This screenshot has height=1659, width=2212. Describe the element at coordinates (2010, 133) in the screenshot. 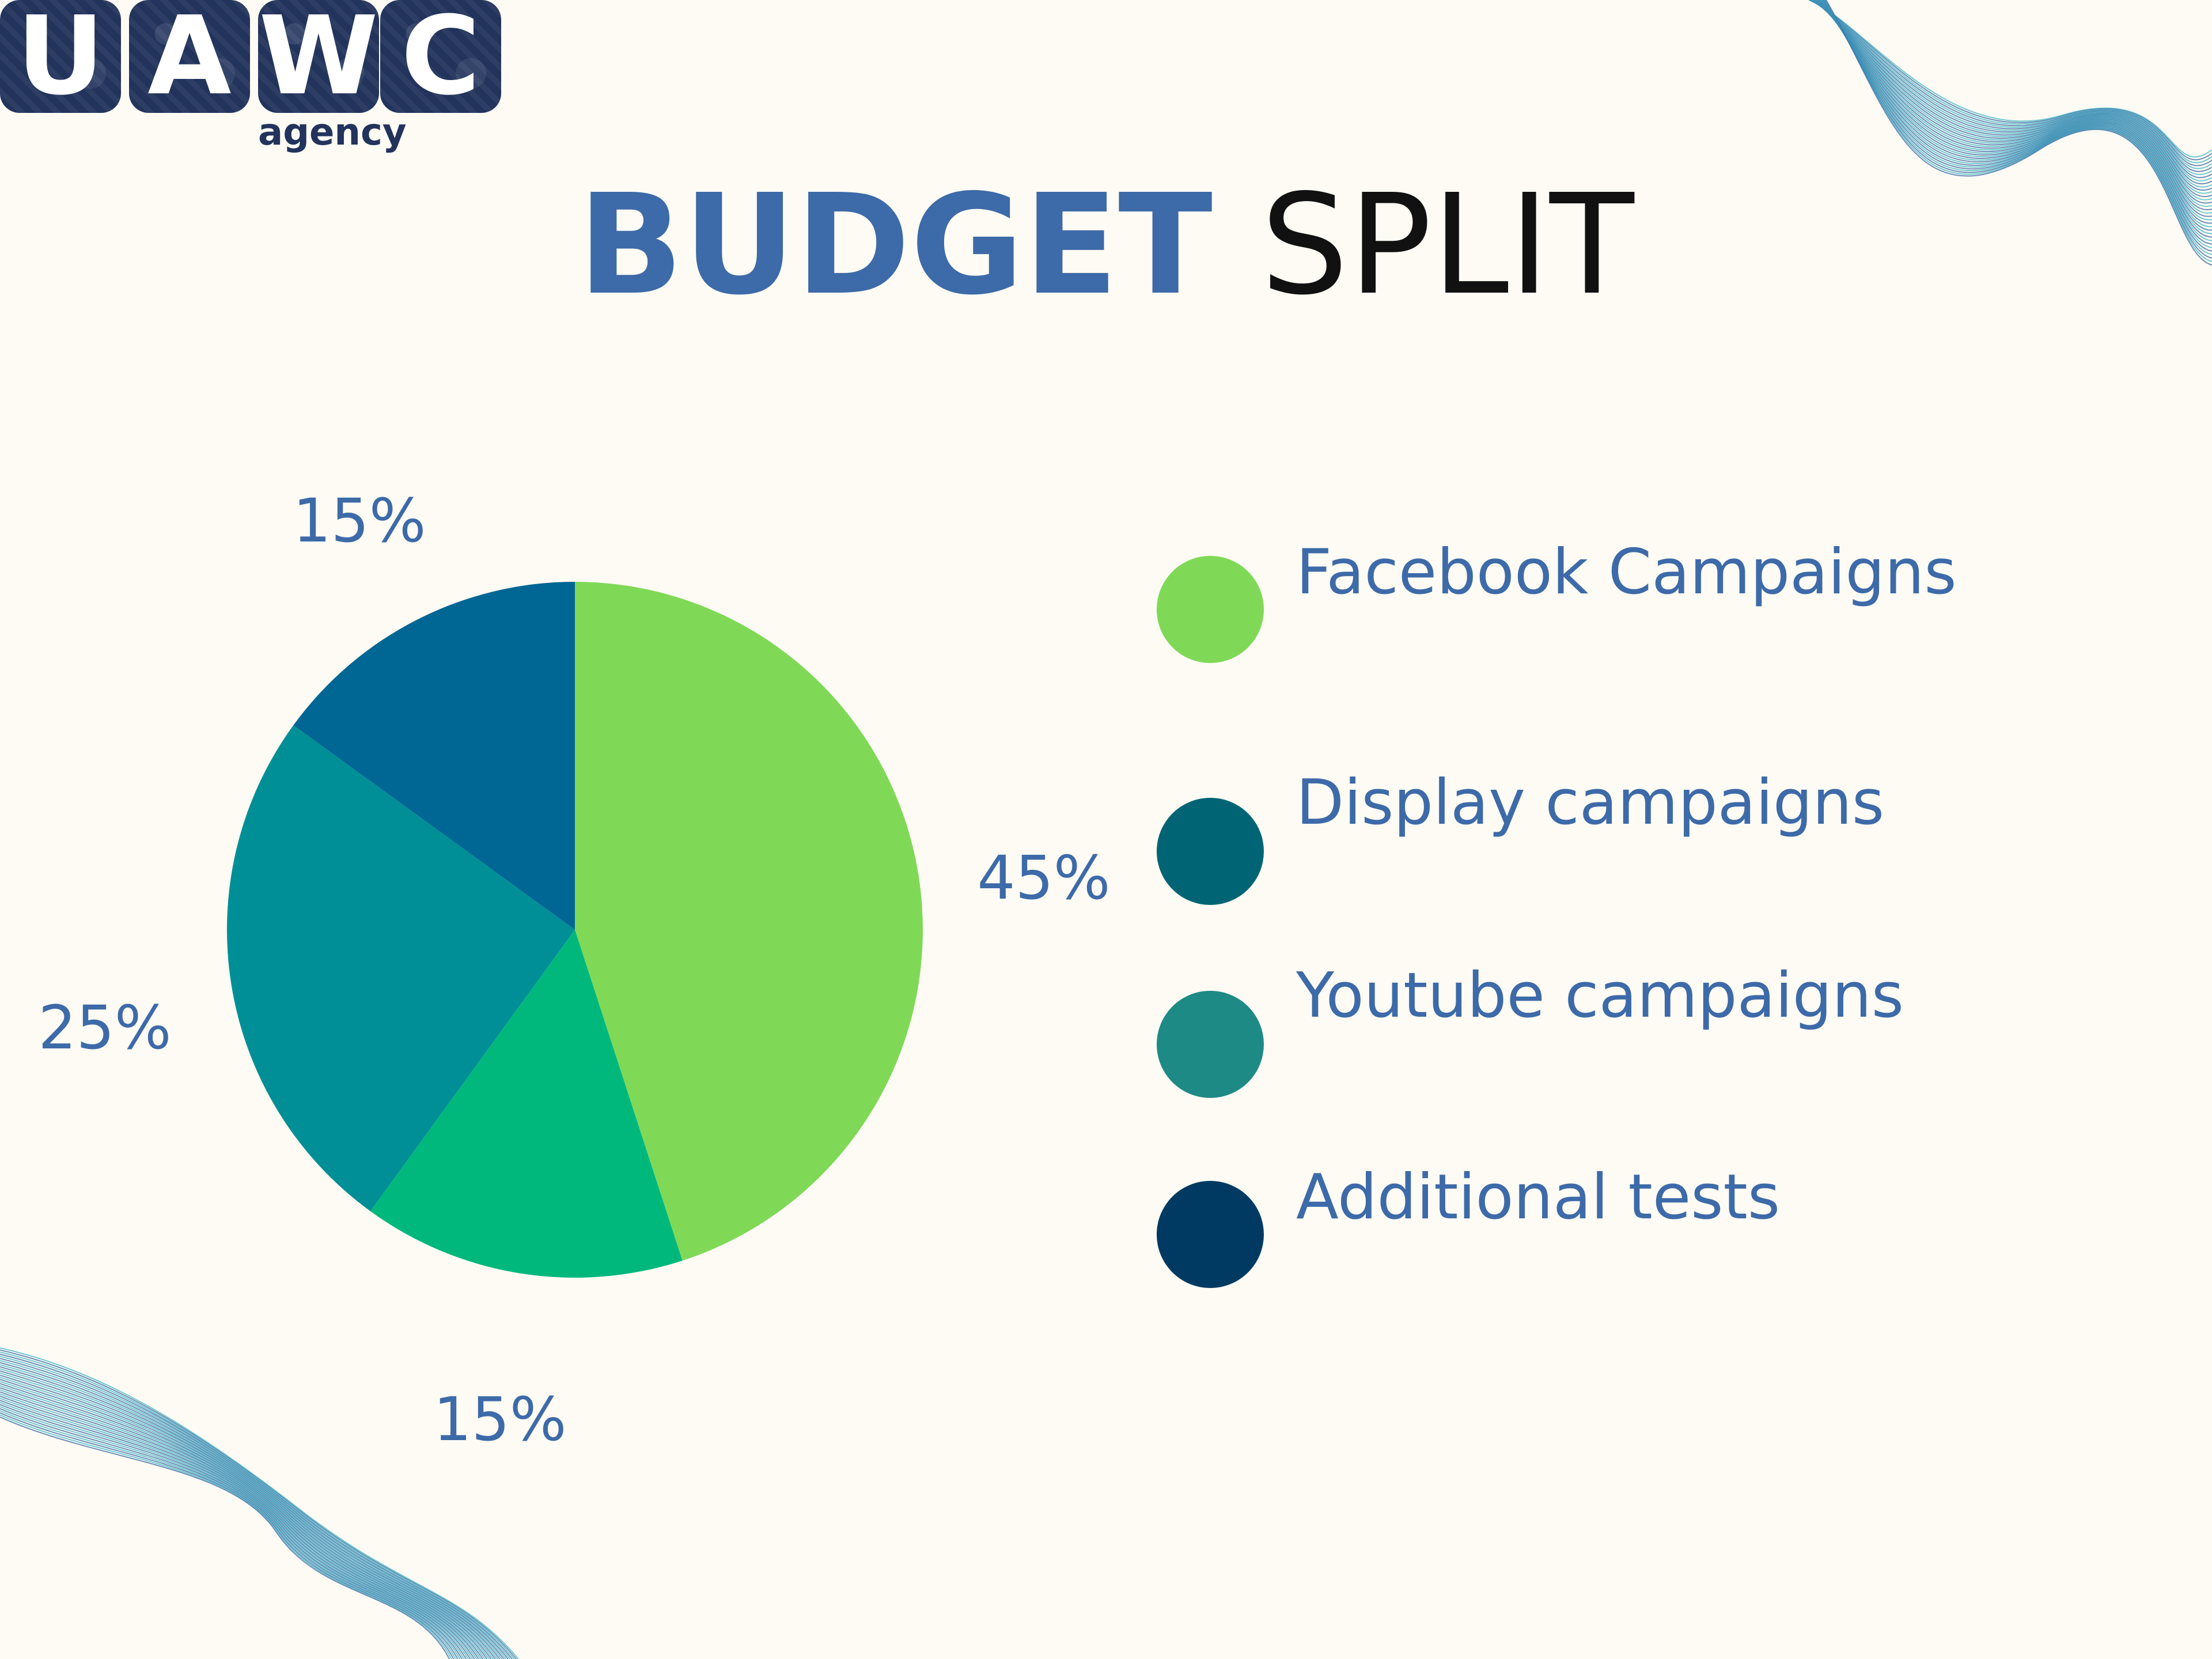

I see `decorative-wave-top-right` at that location.